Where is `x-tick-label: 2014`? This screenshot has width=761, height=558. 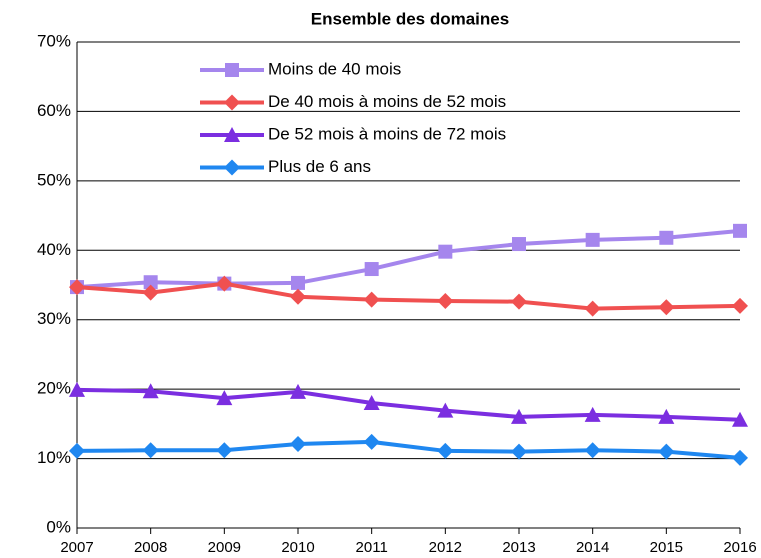 x-tick-label: 2014 is located at coordinates (592, 547).